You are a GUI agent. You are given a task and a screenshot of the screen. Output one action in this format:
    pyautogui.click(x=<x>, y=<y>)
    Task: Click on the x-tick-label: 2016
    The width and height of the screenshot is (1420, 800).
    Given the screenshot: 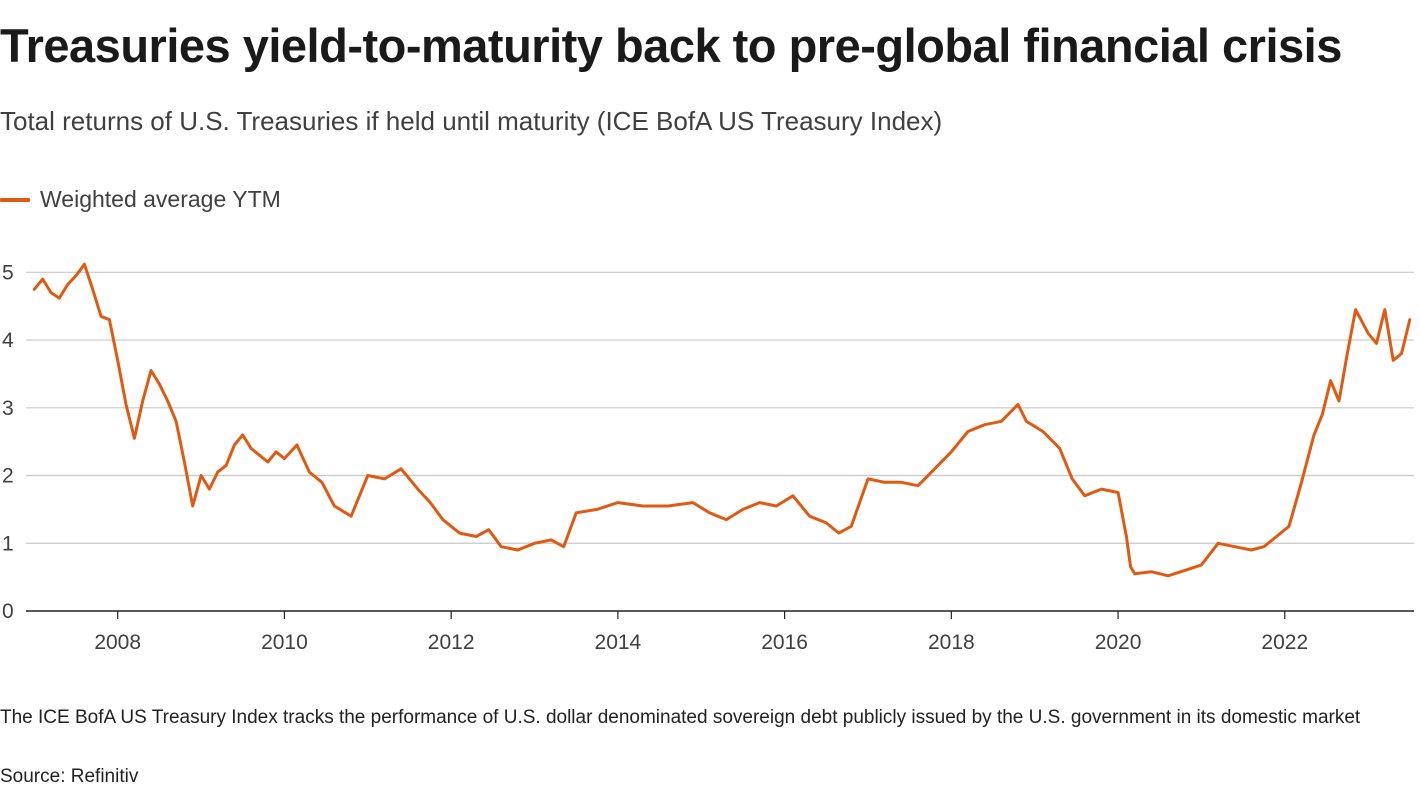 What is the action you would take?
    pyautogui.click(x=784, y=642)
    